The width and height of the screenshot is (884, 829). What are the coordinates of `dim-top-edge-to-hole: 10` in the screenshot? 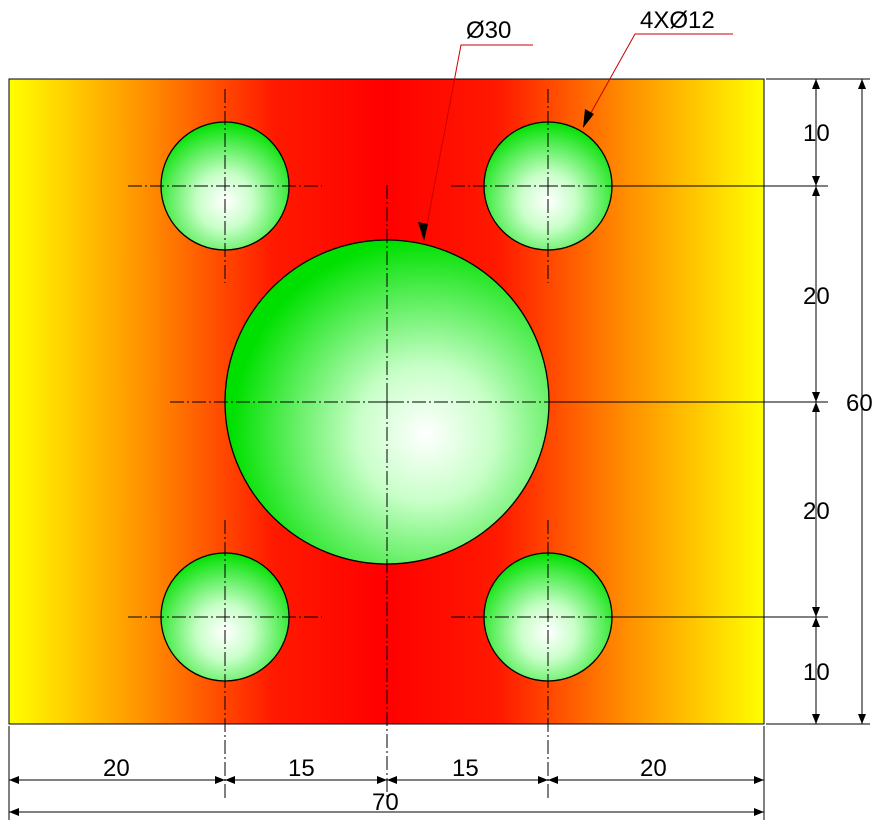 It's located at (816, 133).